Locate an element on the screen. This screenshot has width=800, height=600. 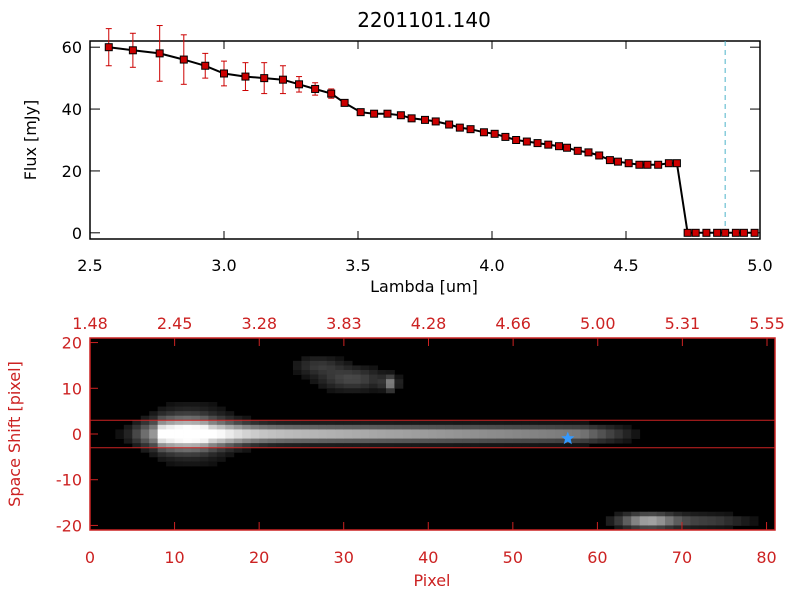
x-tick-label: 0 is located at coordinates (90, 557).